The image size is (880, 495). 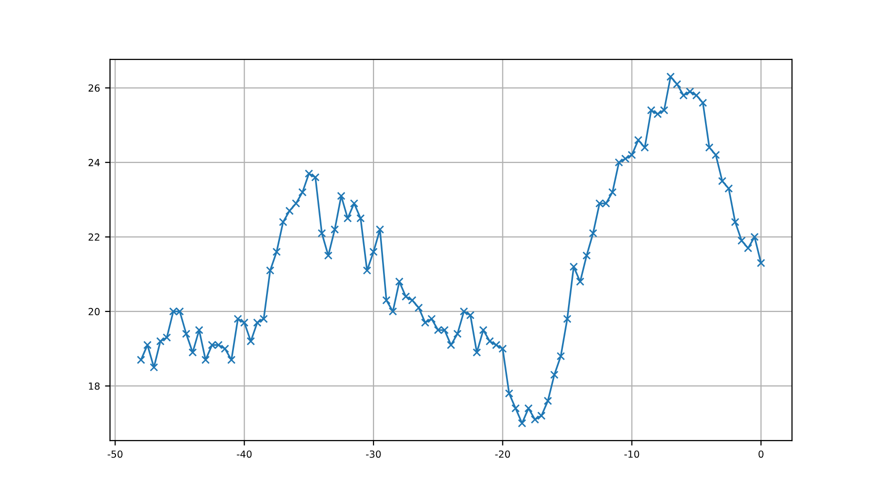 What do you see at coordinates (373, 454) in the screenshot?
I see `x-tick-label: -30` at bounding box center [373, 454].